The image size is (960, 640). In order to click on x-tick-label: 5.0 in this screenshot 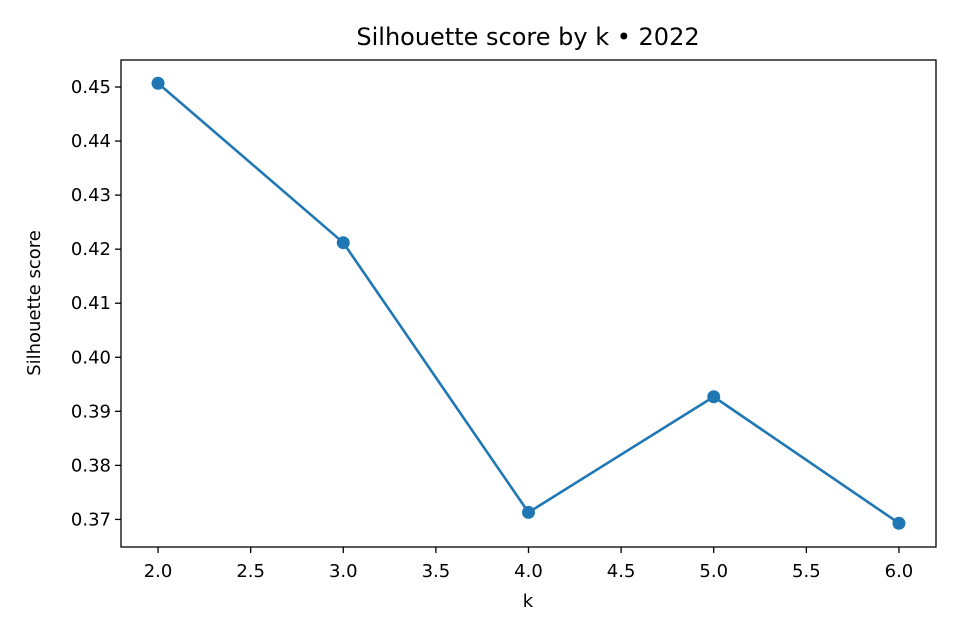, I will do `click(713, 571)`.